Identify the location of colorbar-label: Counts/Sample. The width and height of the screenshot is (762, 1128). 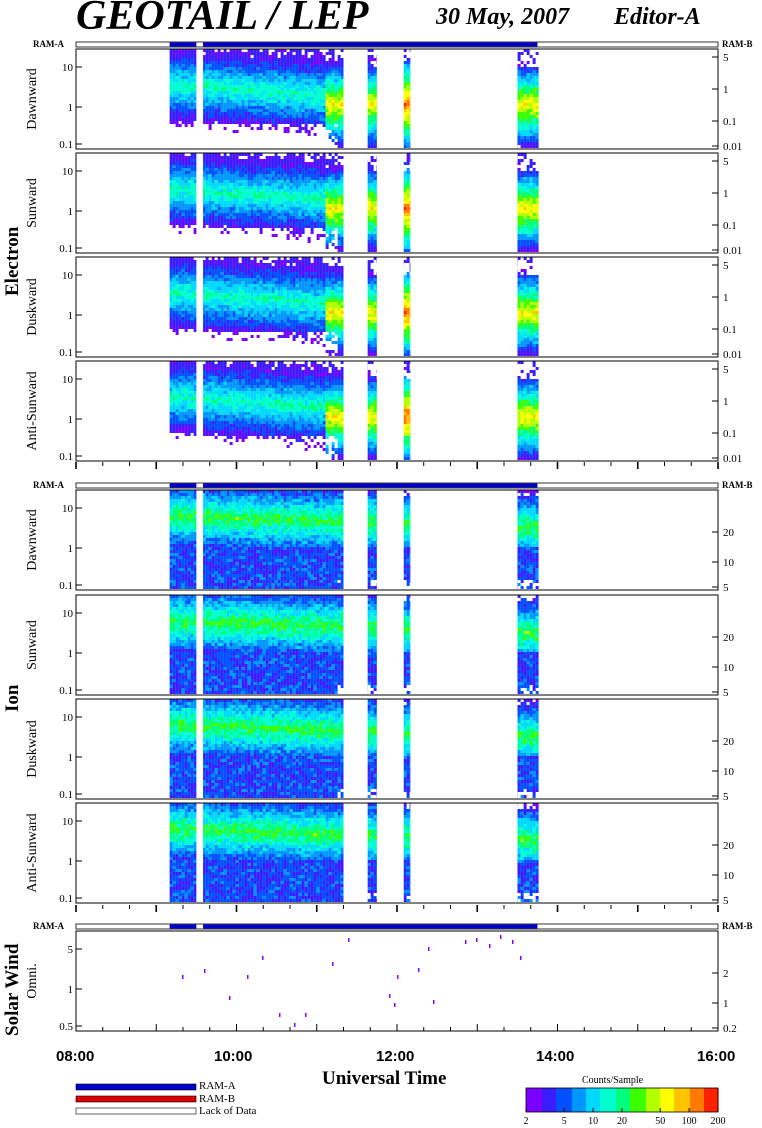
(612, 1080).